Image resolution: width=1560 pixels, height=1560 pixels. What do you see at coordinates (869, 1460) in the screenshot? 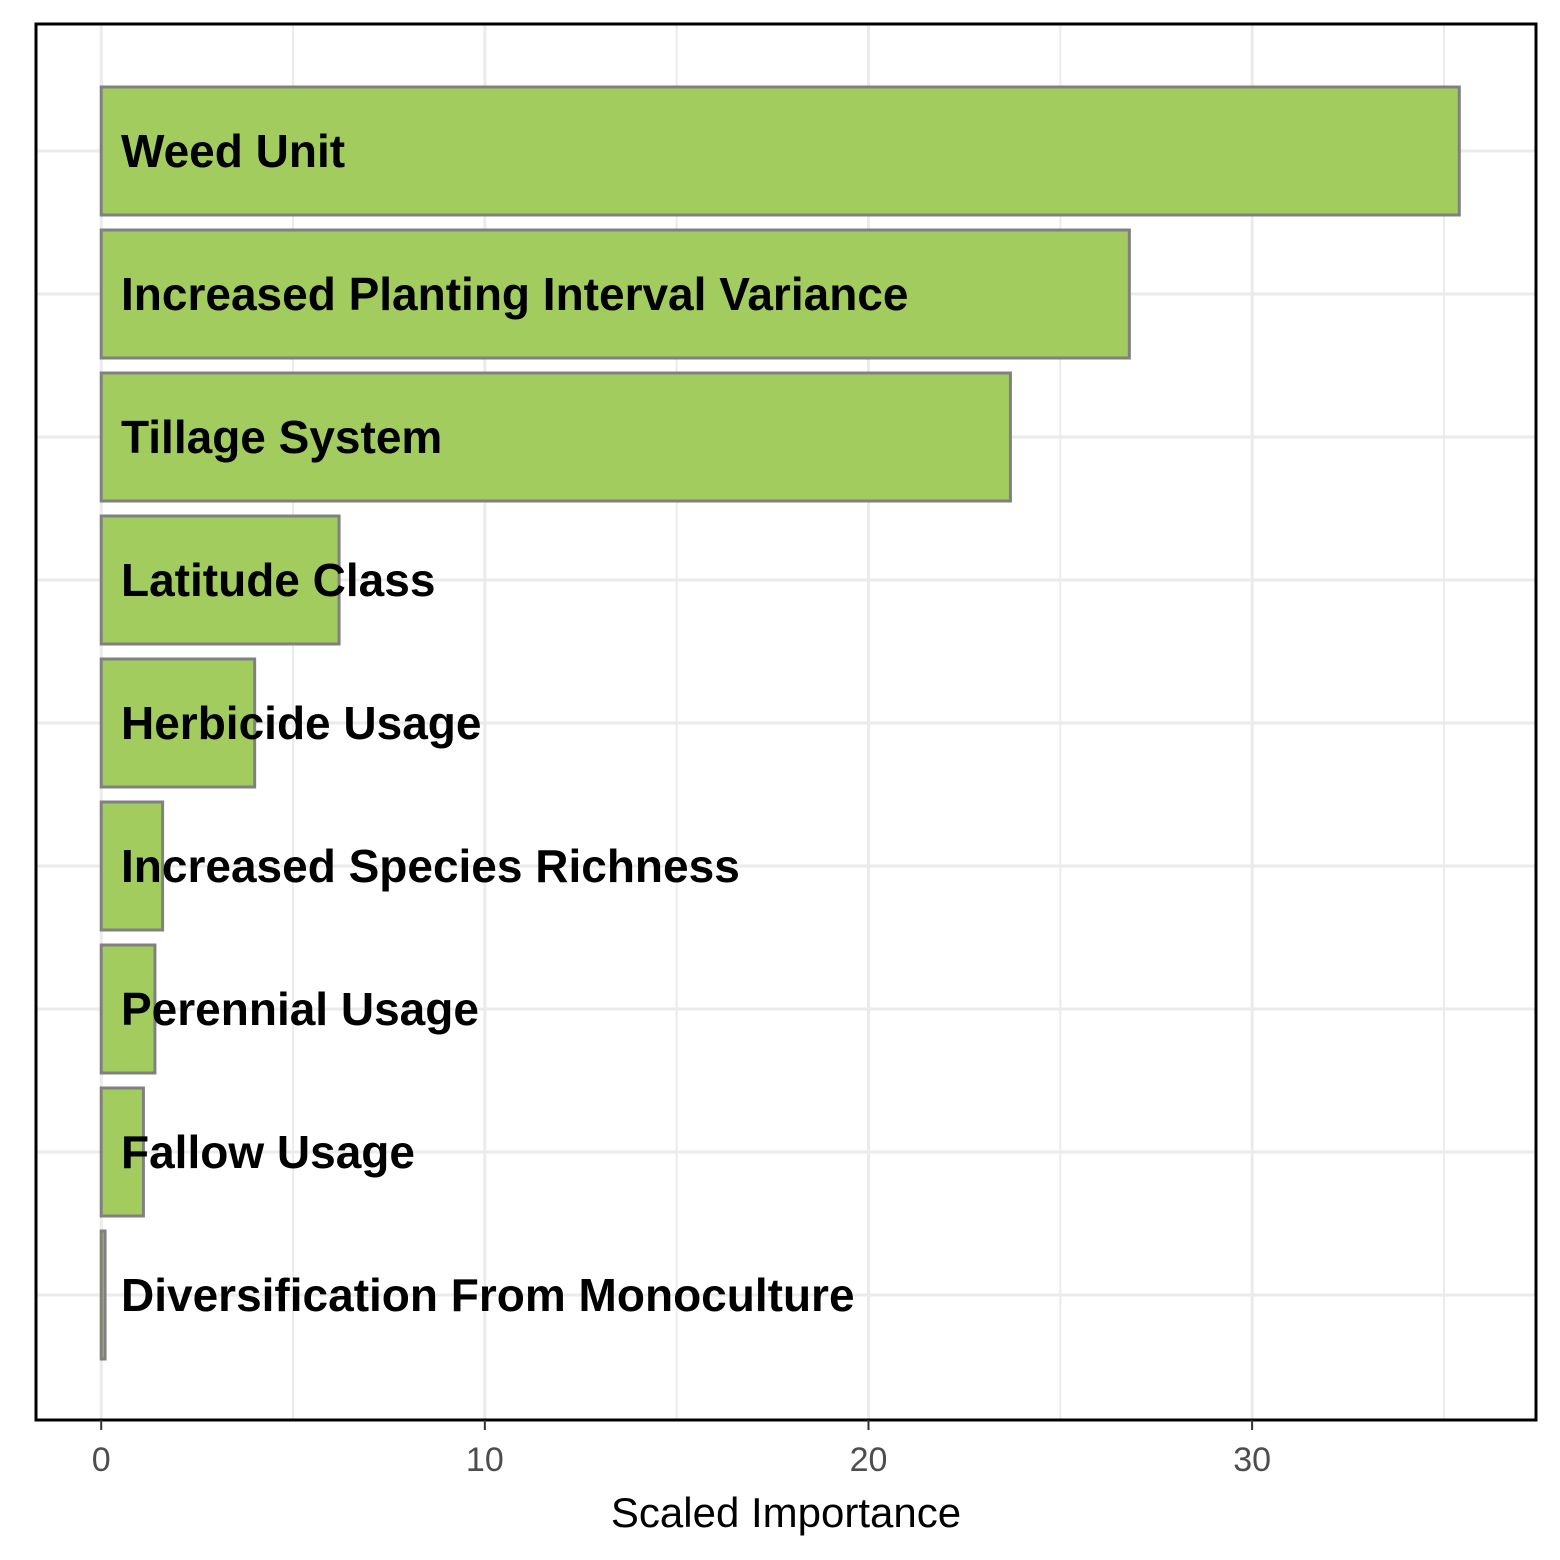
I see `x-tick-label: 20` at bounding box center [869, 1460].